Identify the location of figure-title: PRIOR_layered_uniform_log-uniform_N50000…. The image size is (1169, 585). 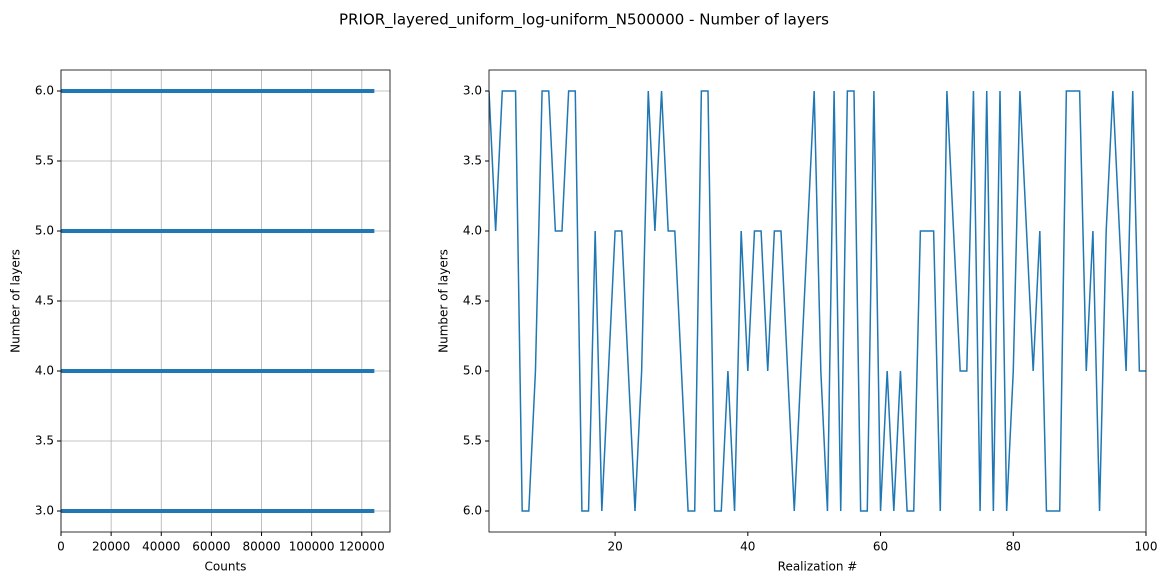
(584, 20).